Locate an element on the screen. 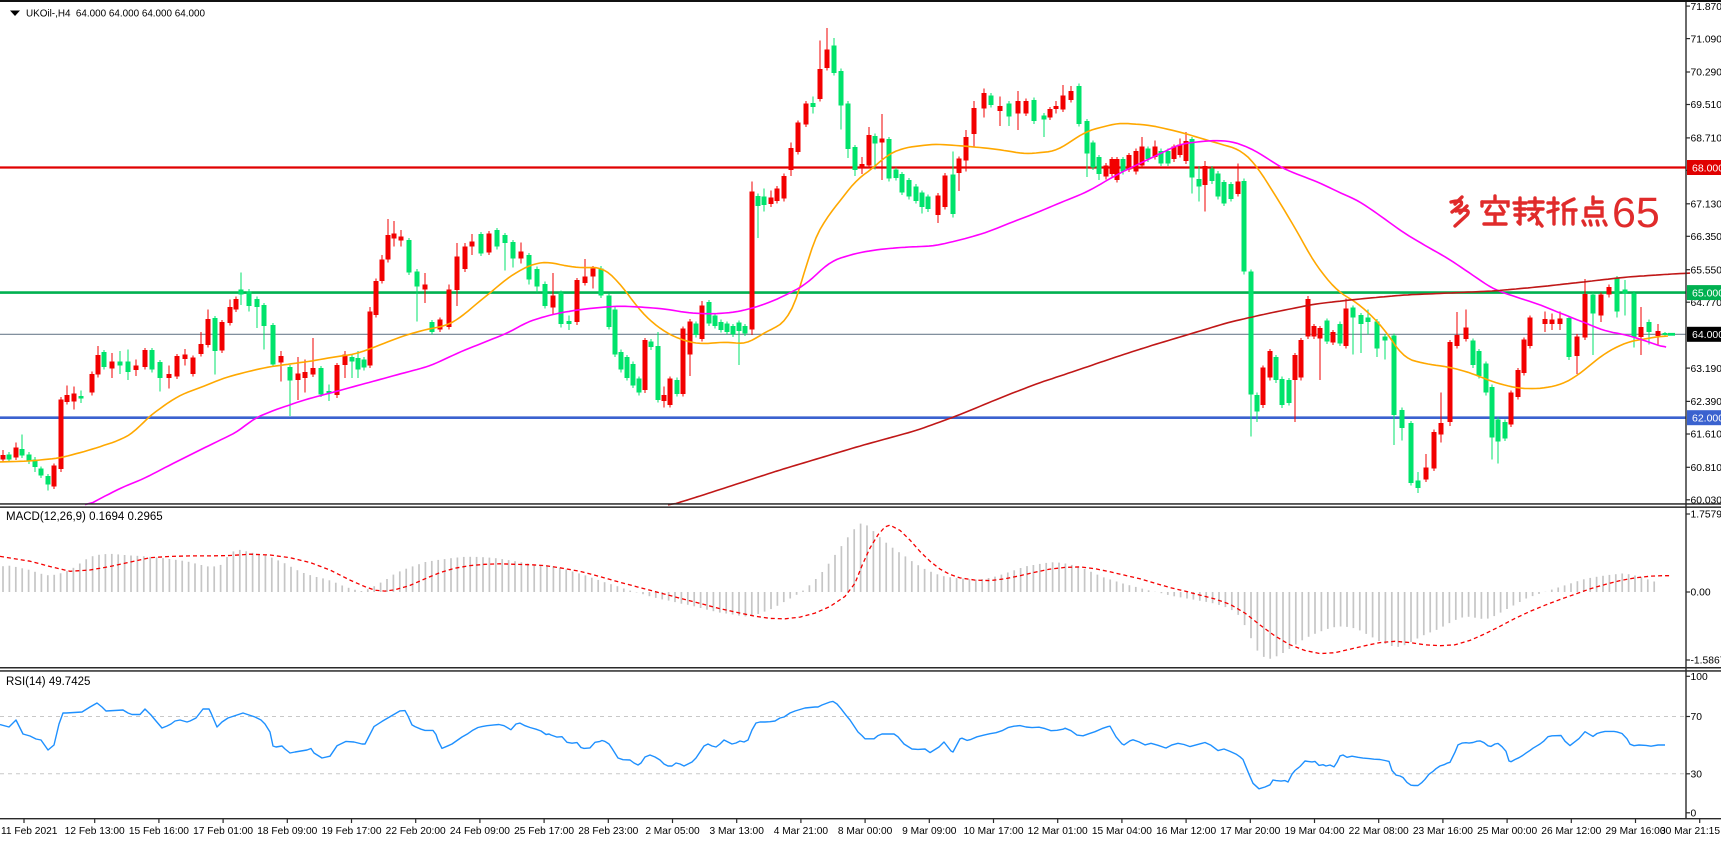  svg-text: 71.870 is located at coordinates (1706, 7).